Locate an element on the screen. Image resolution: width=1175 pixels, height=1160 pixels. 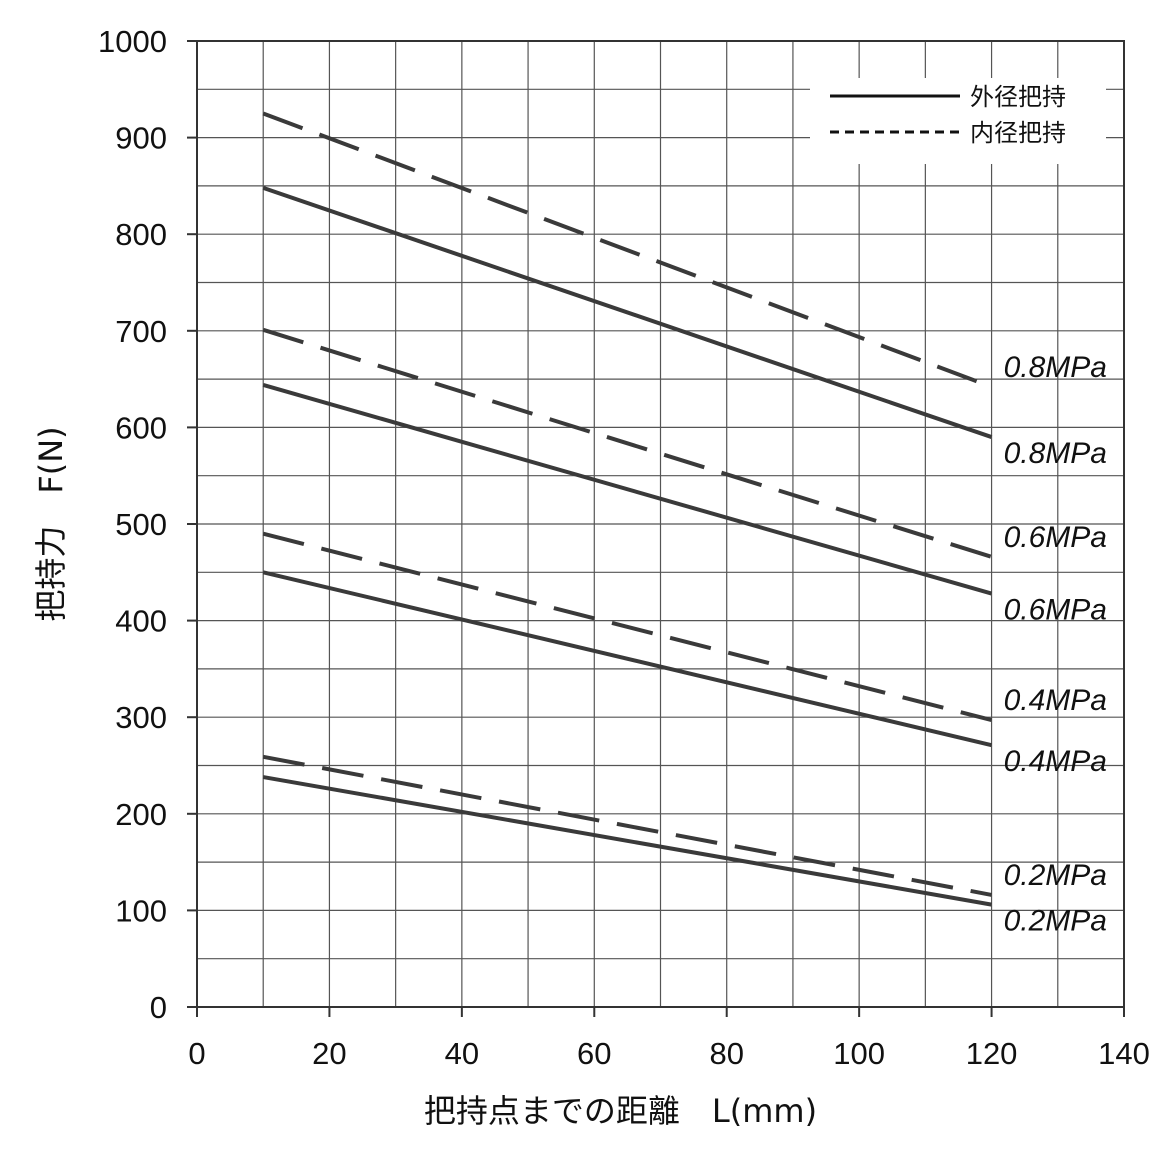
legend-label: 内径把持 is located at coordinates (1018, 133).